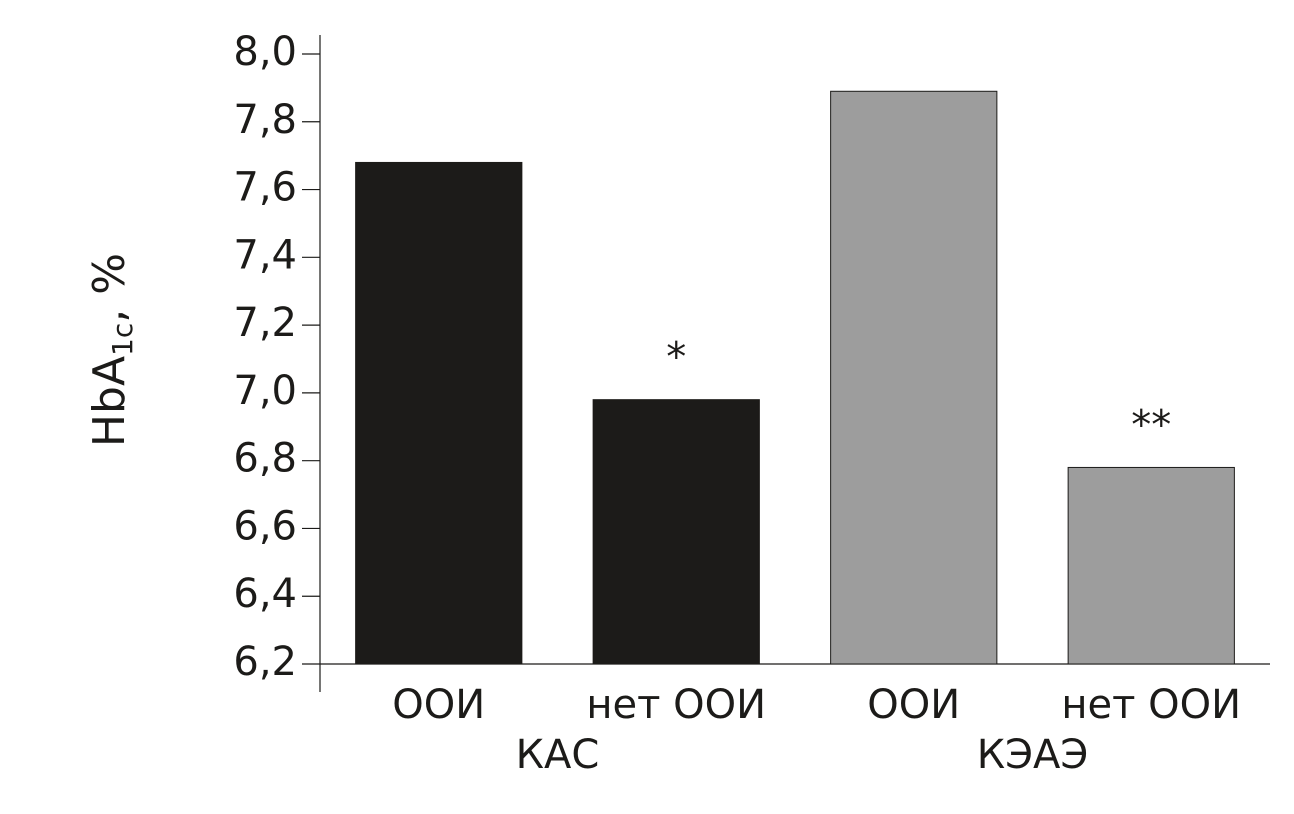 The height and width of the screenshot is (814, 1294). What do you see at coordinates (265, 459) in the screenshot?
I see `y-tick-label: 6,8` at bounding box center [265, 459].